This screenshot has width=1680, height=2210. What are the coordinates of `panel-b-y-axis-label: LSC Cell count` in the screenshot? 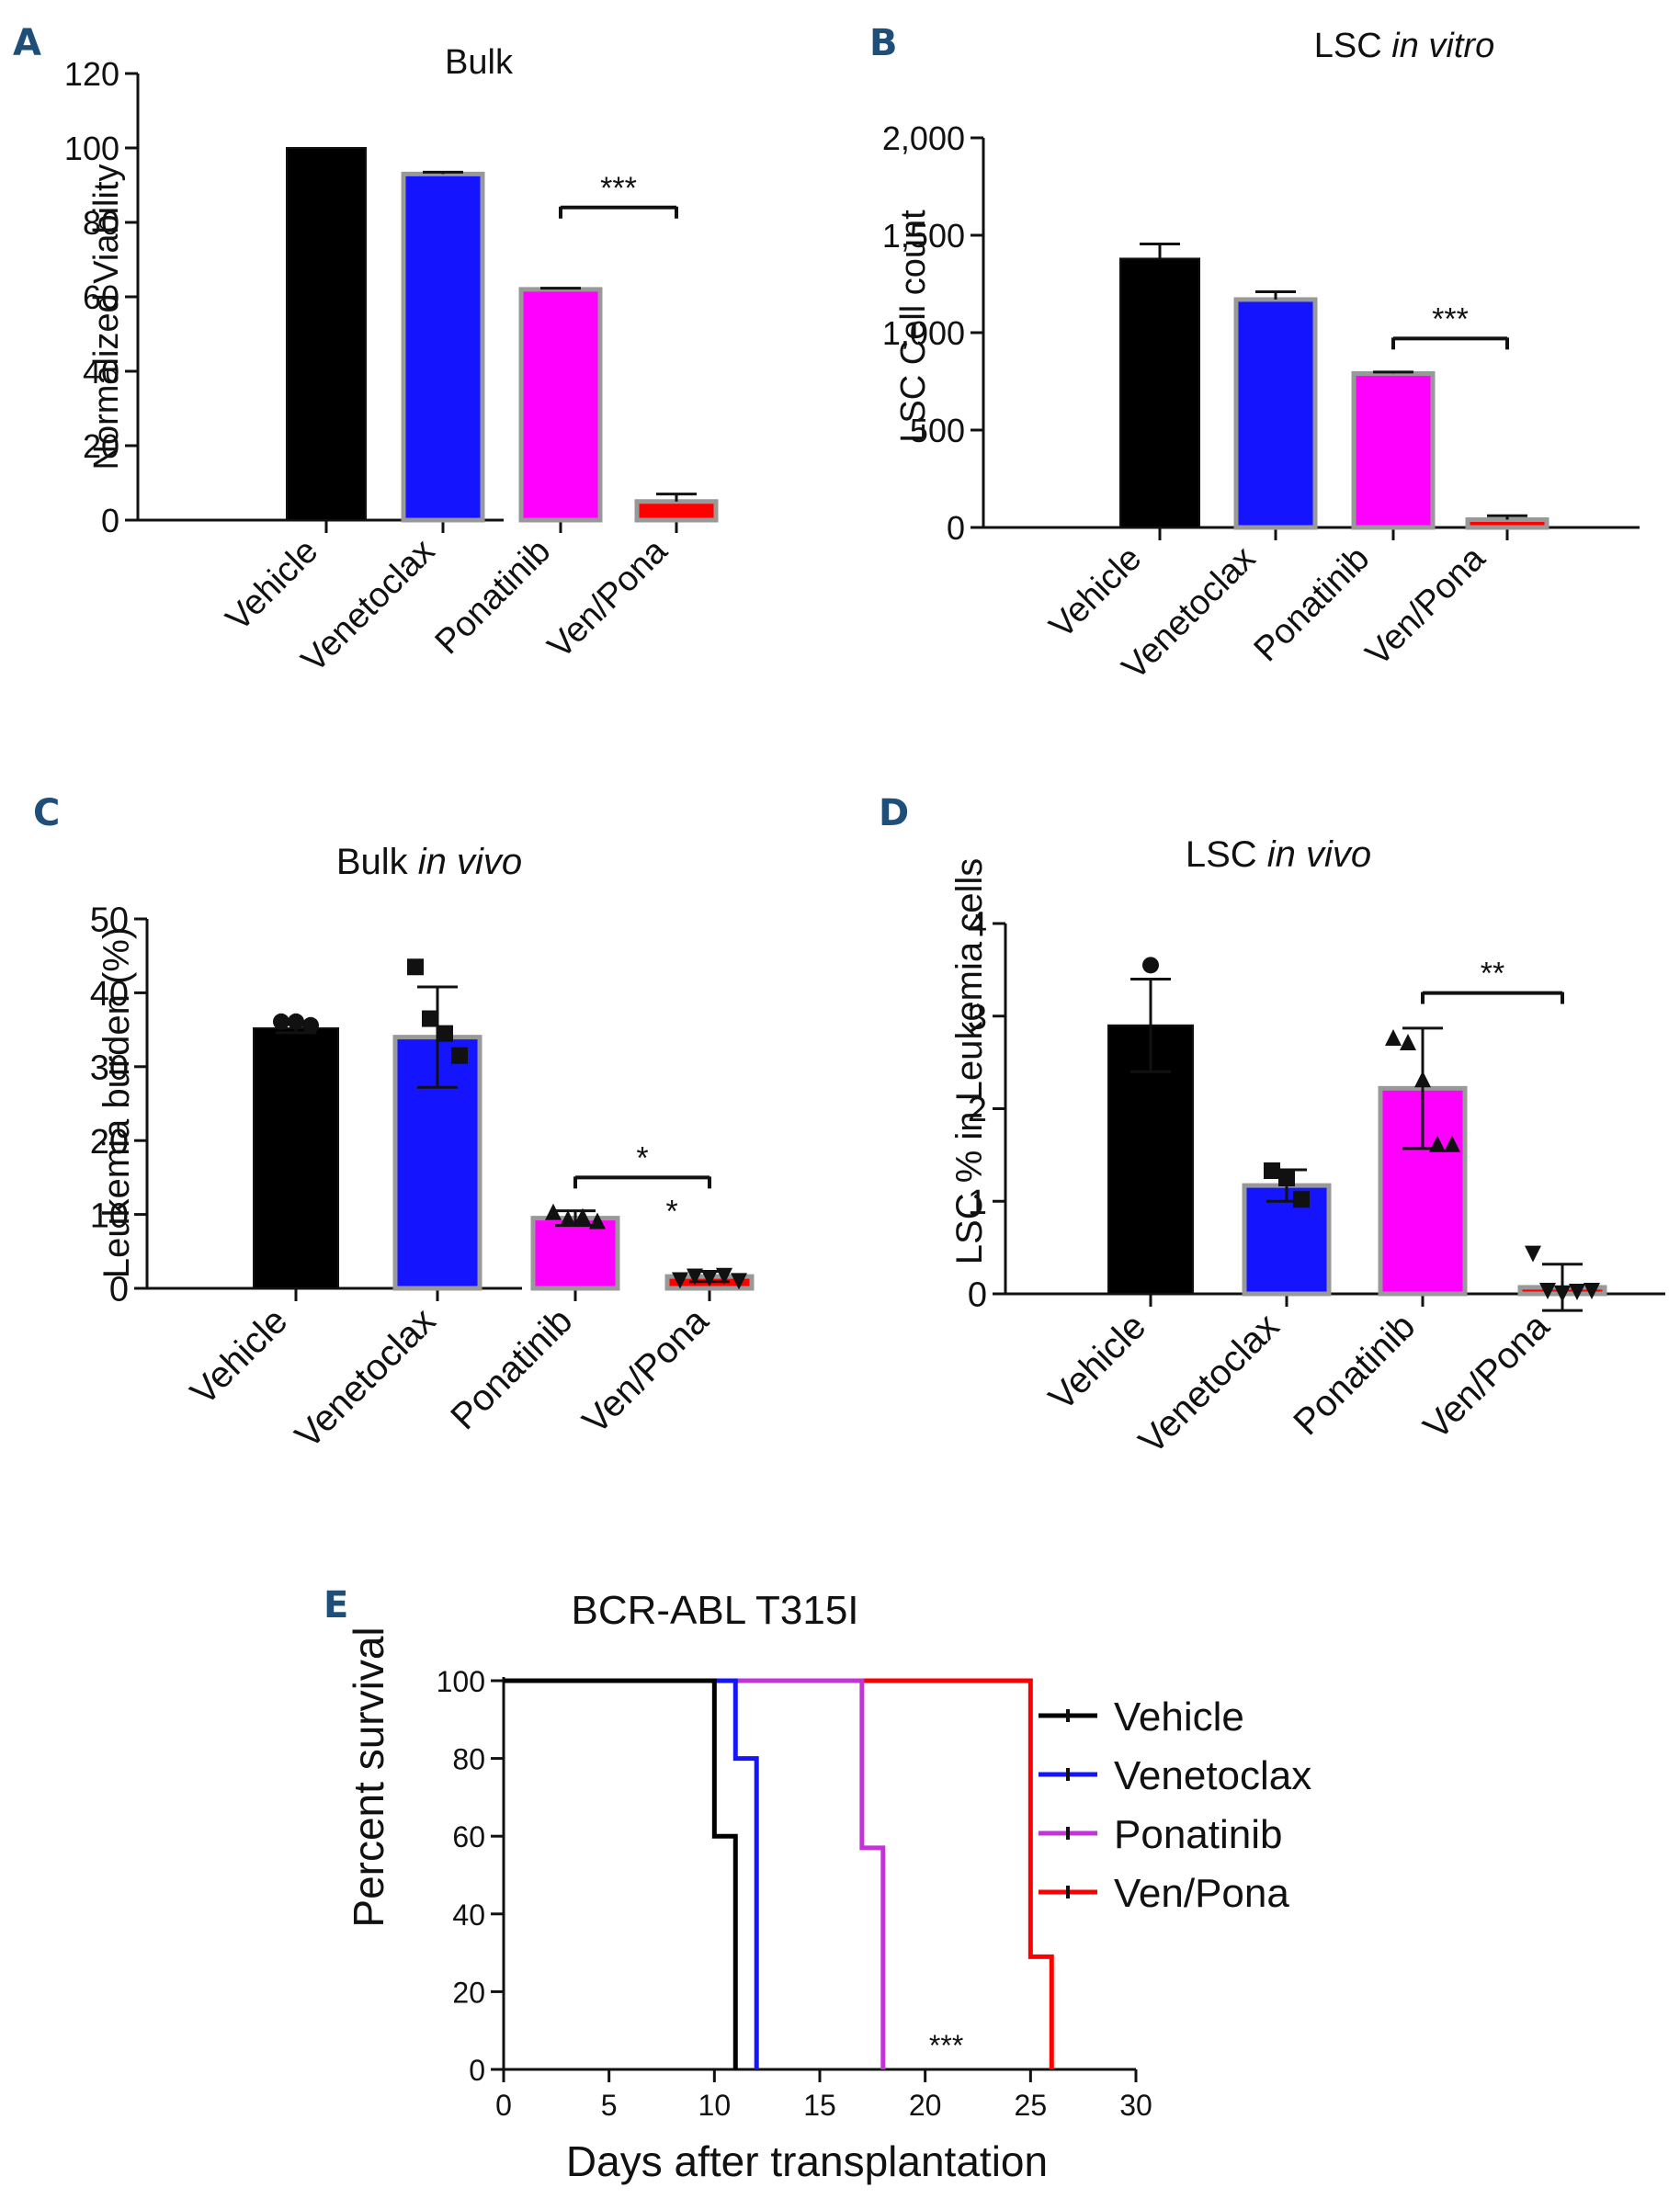 It's located at (913, 326).